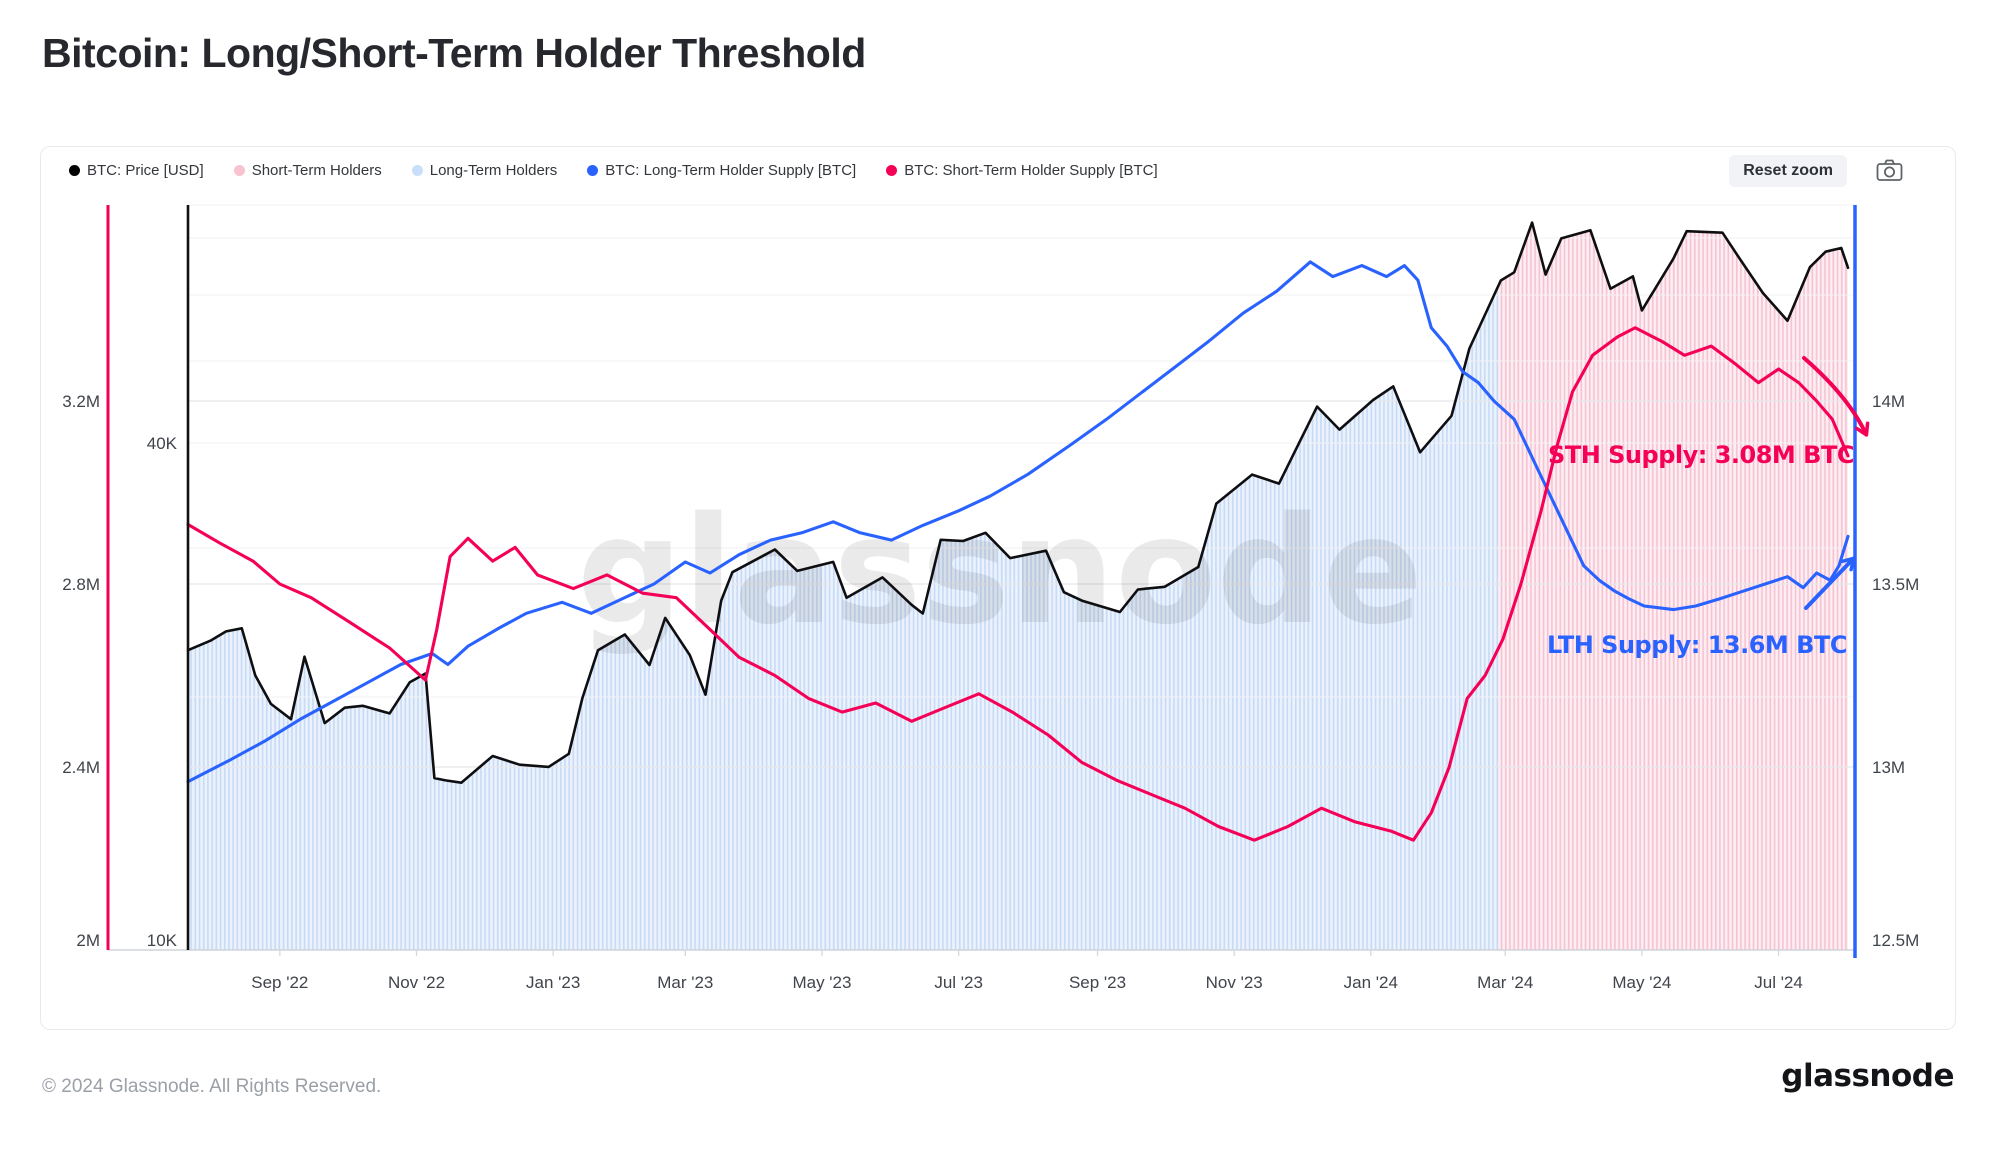 This screenshot has height=1152, width=2000. Describe the element at coordinates (1867, 1076) in the screenshot. I see `glassnode-logo: glassnode` at that location.